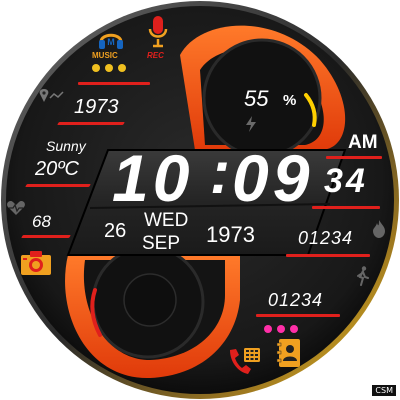  Describe the element at coordinates (256, 98) in the screenshot. I see `battery-percent: 55` at that location.